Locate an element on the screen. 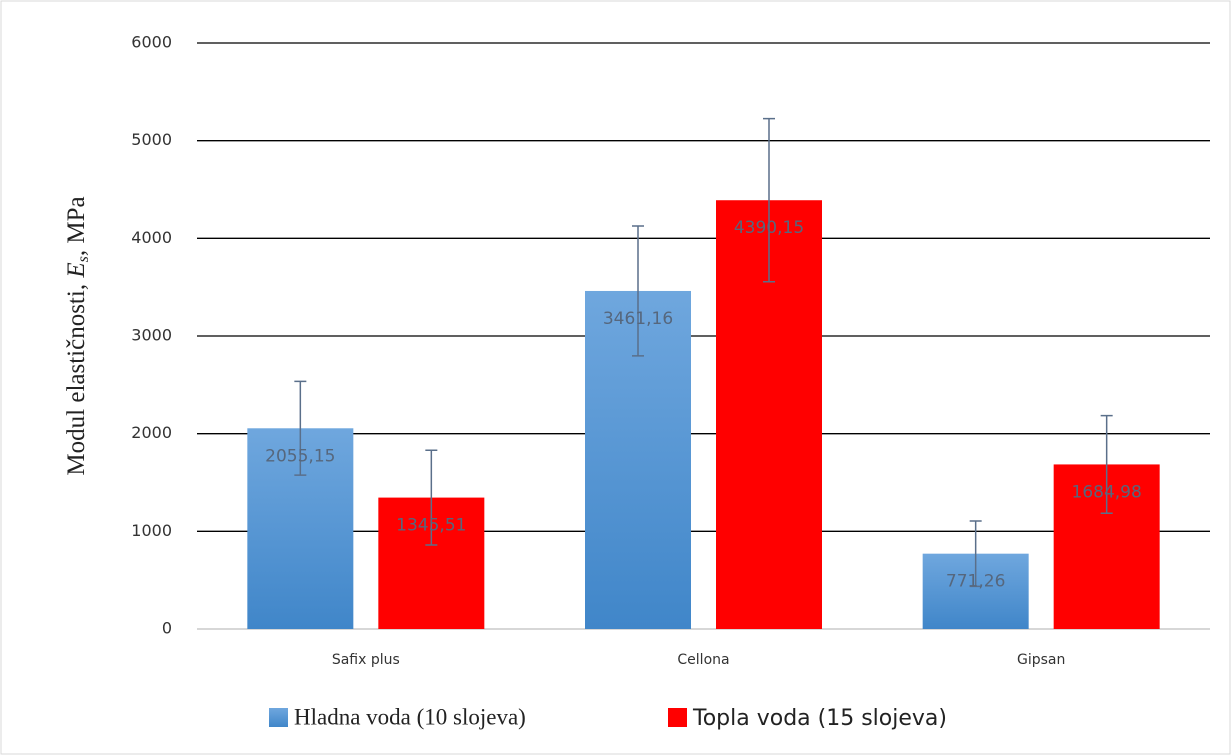 This screenshot has width=1231, height=755. x-tick-label: Gipsan is located at coordinates (1041, 660).